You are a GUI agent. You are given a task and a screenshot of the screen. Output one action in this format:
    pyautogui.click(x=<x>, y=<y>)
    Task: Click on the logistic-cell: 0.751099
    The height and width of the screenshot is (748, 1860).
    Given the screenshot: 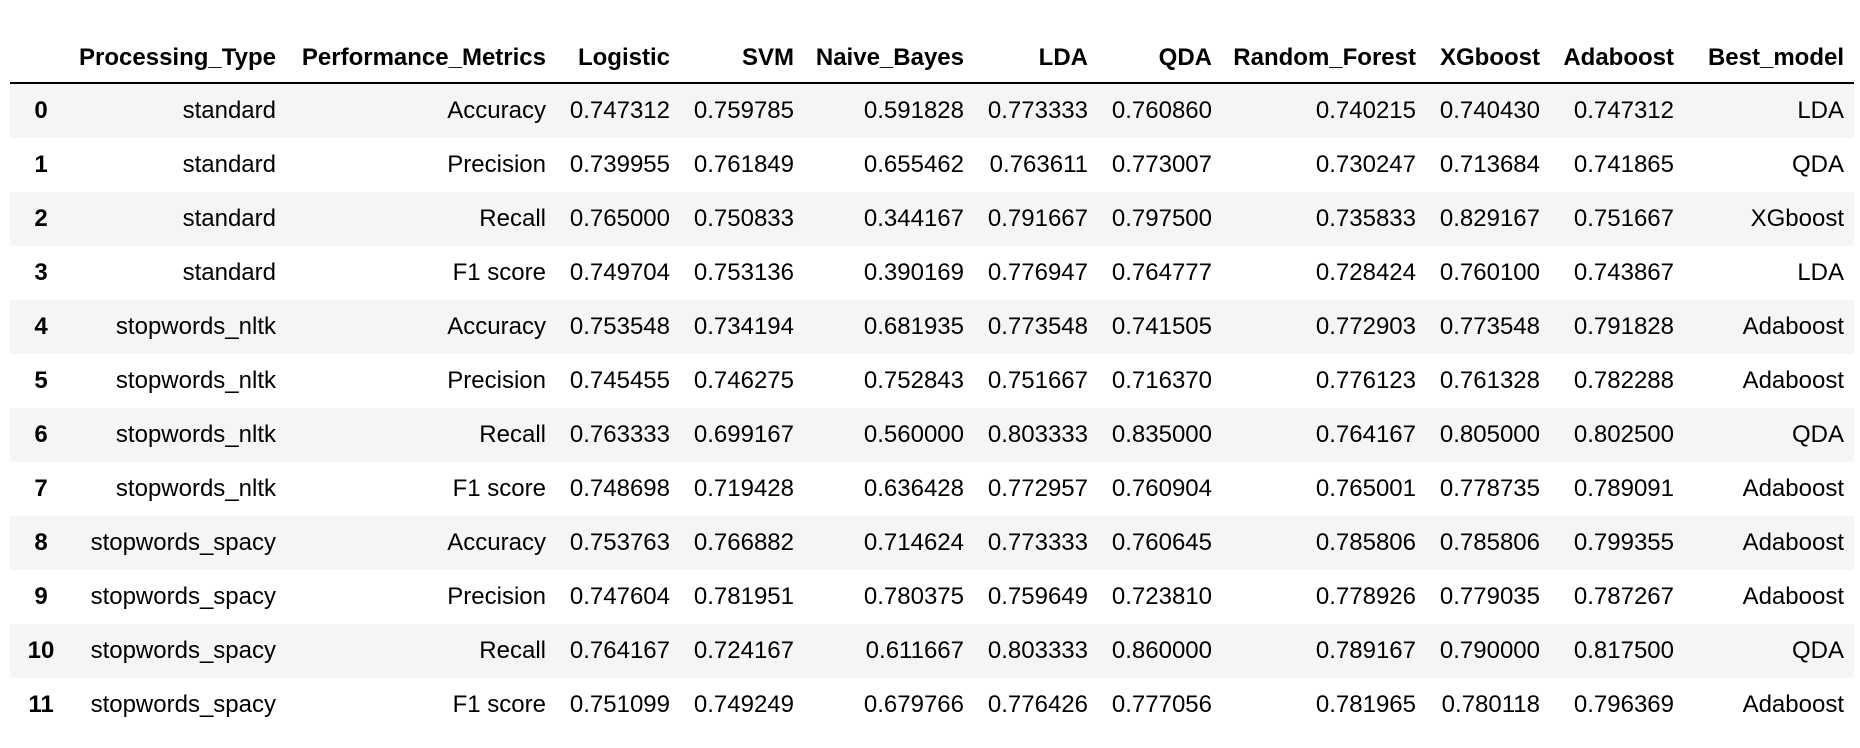 What is the action you would take?
    pyautogui.click(x=619, y=704)
    